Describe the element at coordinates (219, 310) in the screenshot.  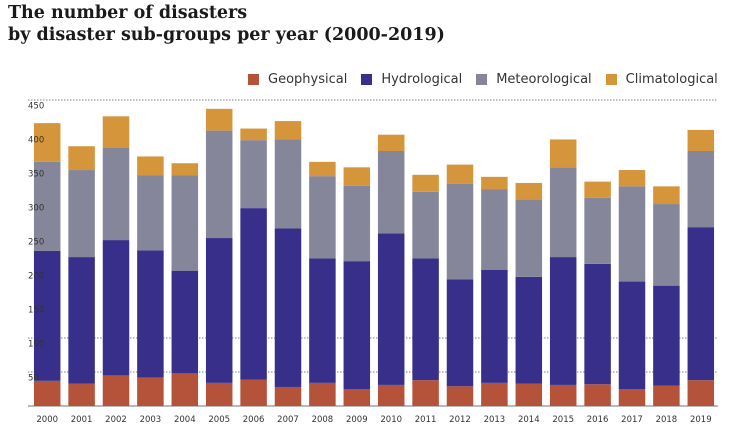
I see `bar-hydrological-2005` at that location.